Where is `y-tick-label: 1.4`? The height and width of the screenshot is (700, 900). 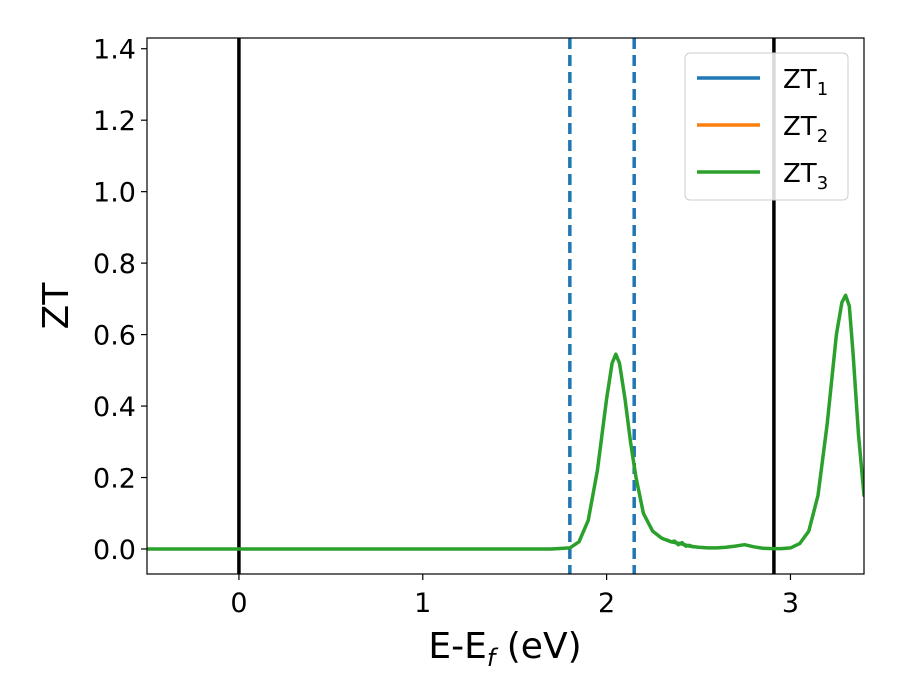 y-tick-label: 1.4 is located at coordinates (114, 50).